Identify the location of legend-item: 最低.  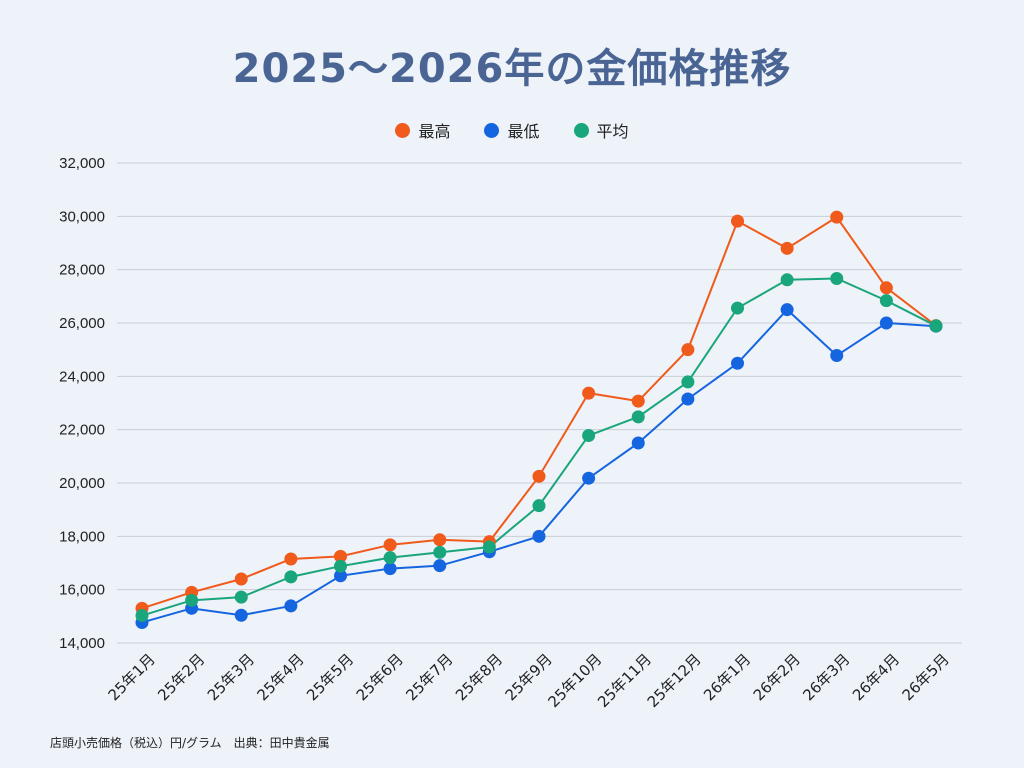
(512, 130).